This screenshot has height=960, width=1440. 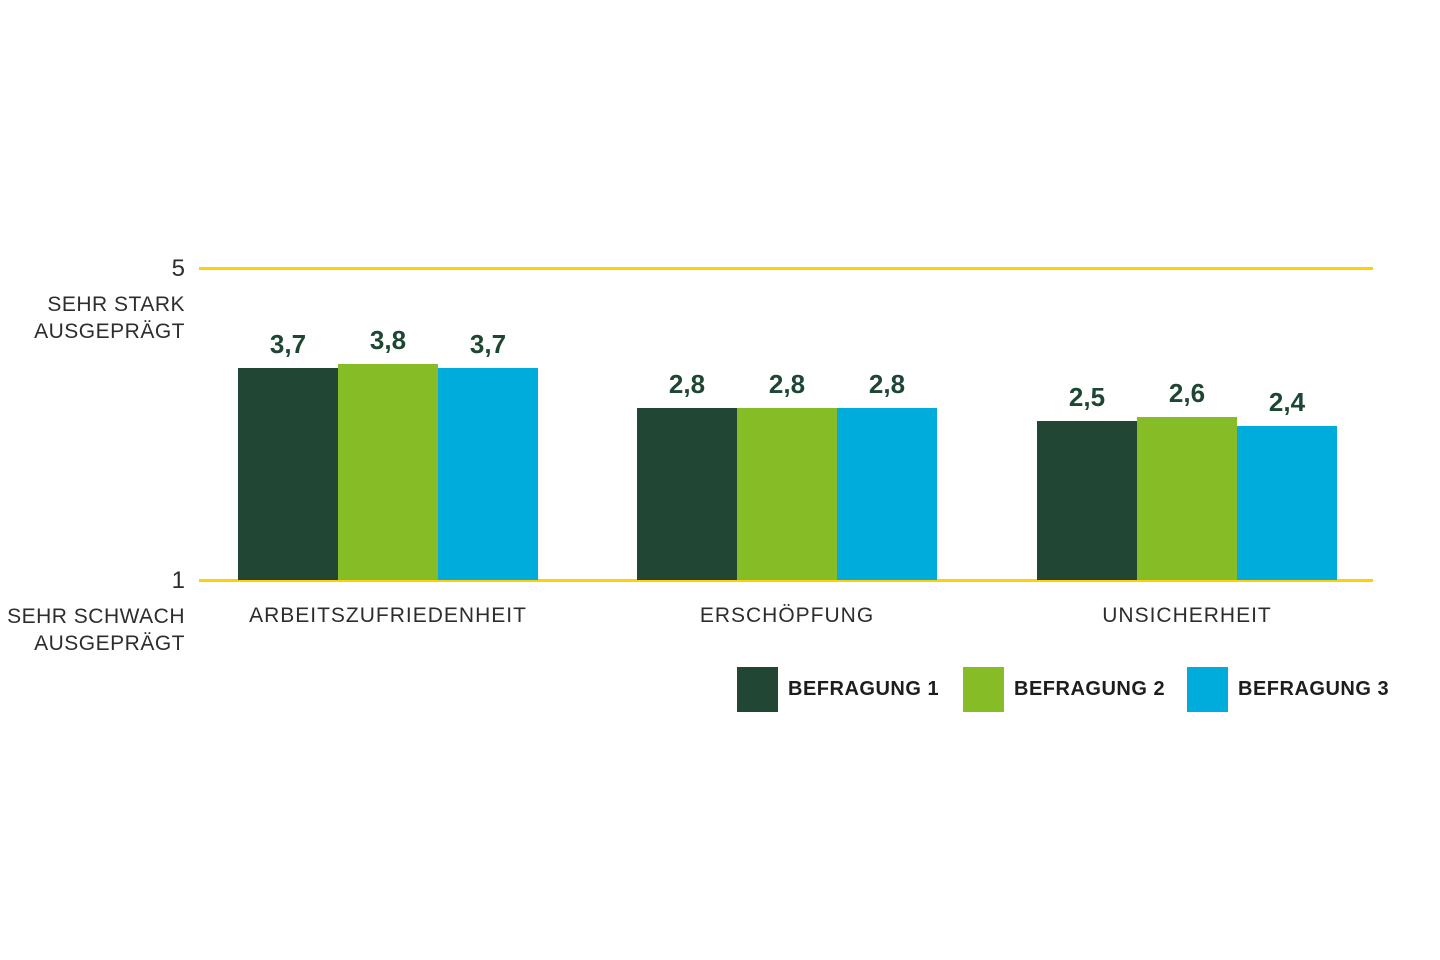 What do you see at coordinates (388, 340) in the screenshot?
I see `bar-value-label-befragung-2-arbeitszufriedenheit: 3,8` at bounding box center [388, 340].